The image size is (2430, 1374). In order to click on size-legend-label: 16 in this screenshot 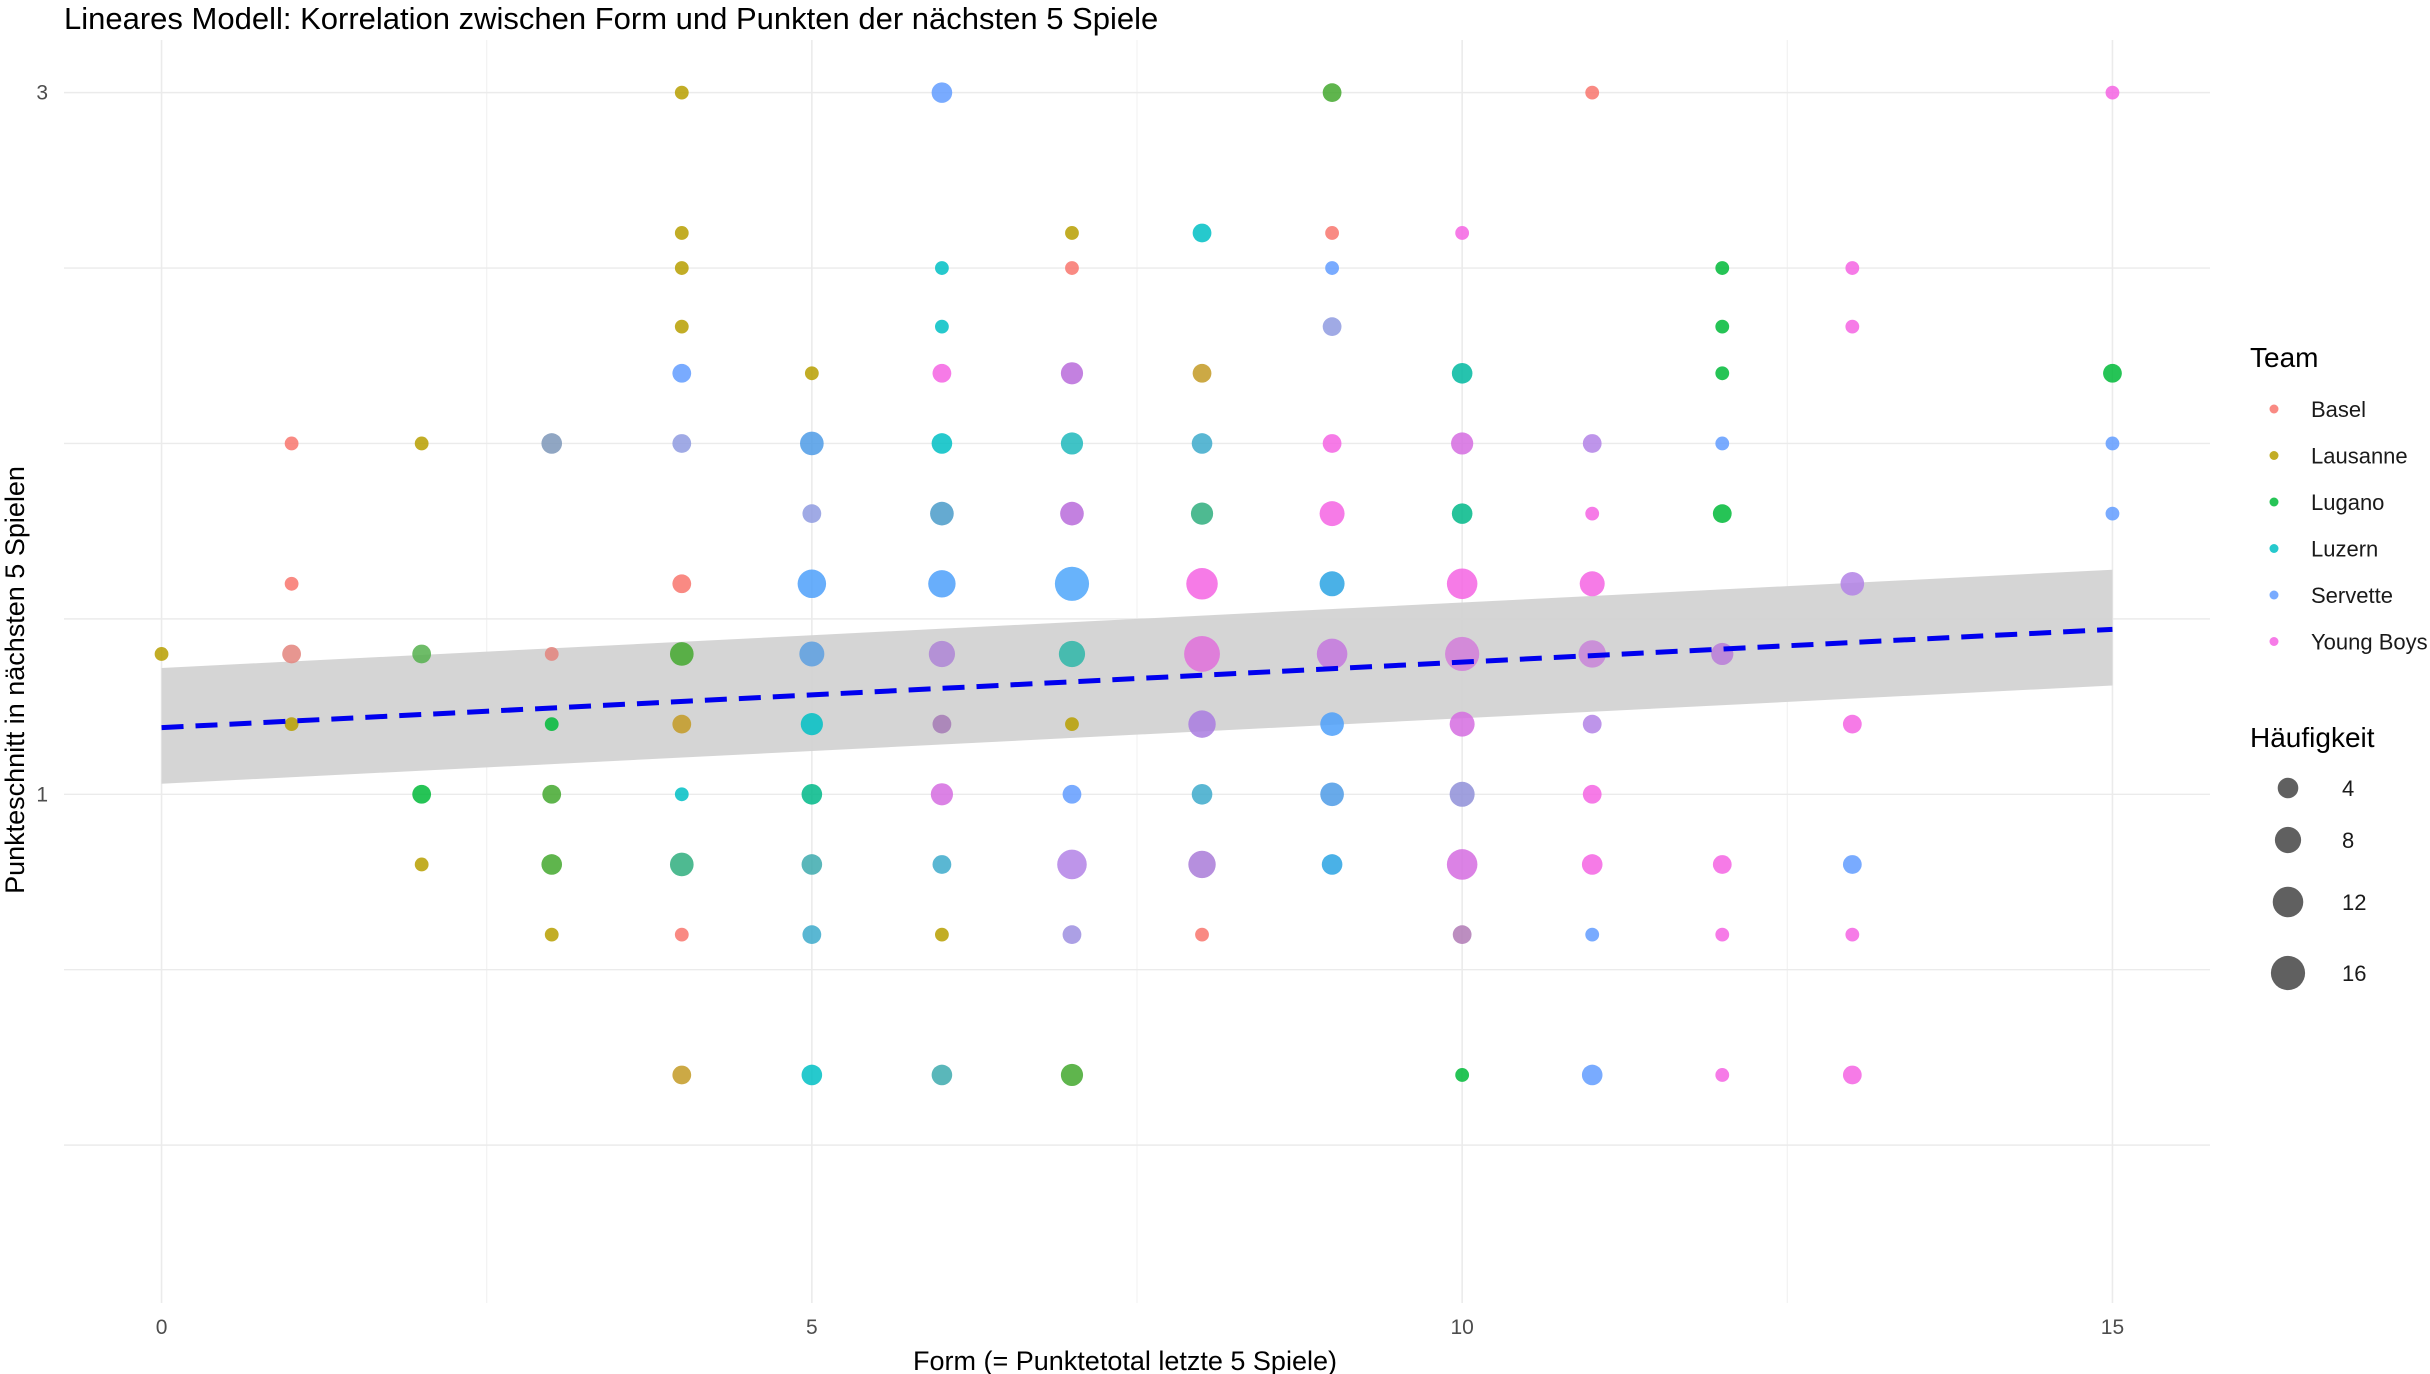, I will do `click(2354, 973)`.